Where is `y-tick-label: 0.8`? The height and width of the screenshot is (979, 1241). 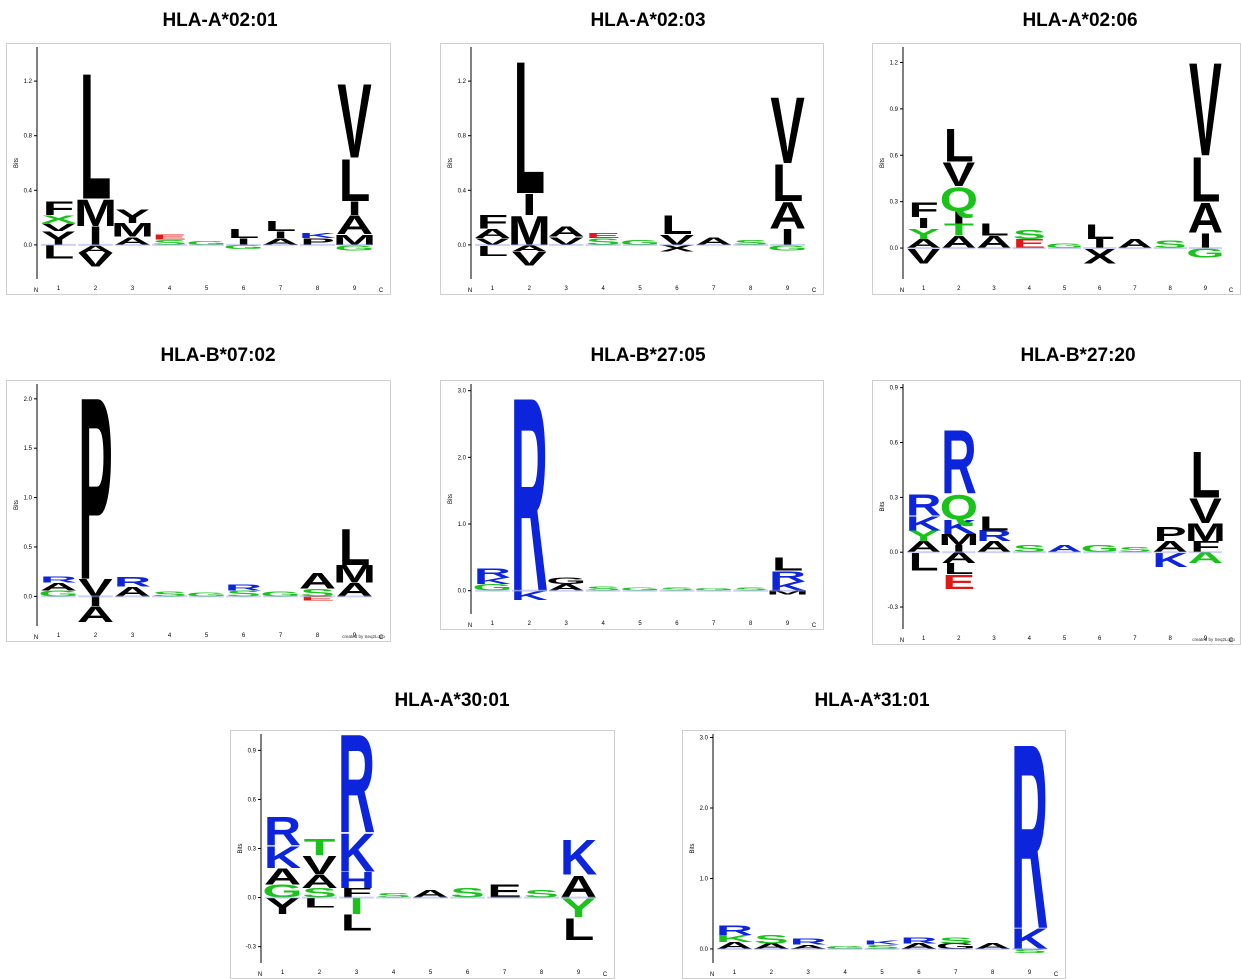
y-tick-label: 0.8 is located at coordinates (462, 137).